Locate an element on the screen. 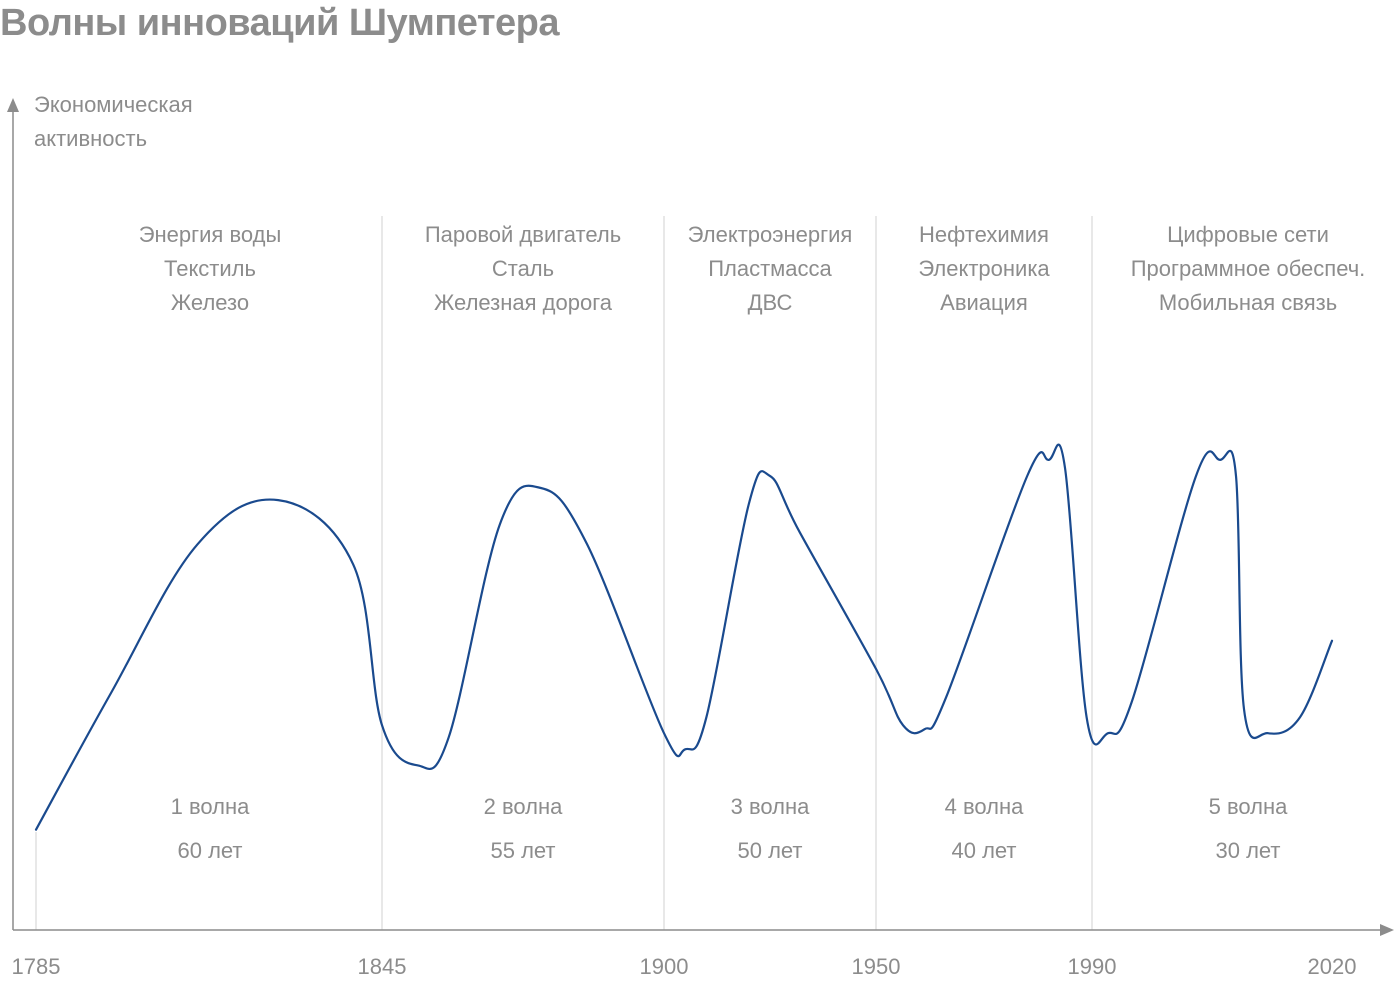  wave-innovation-label: Паровой двигатель is located at coordinates (523, 234).